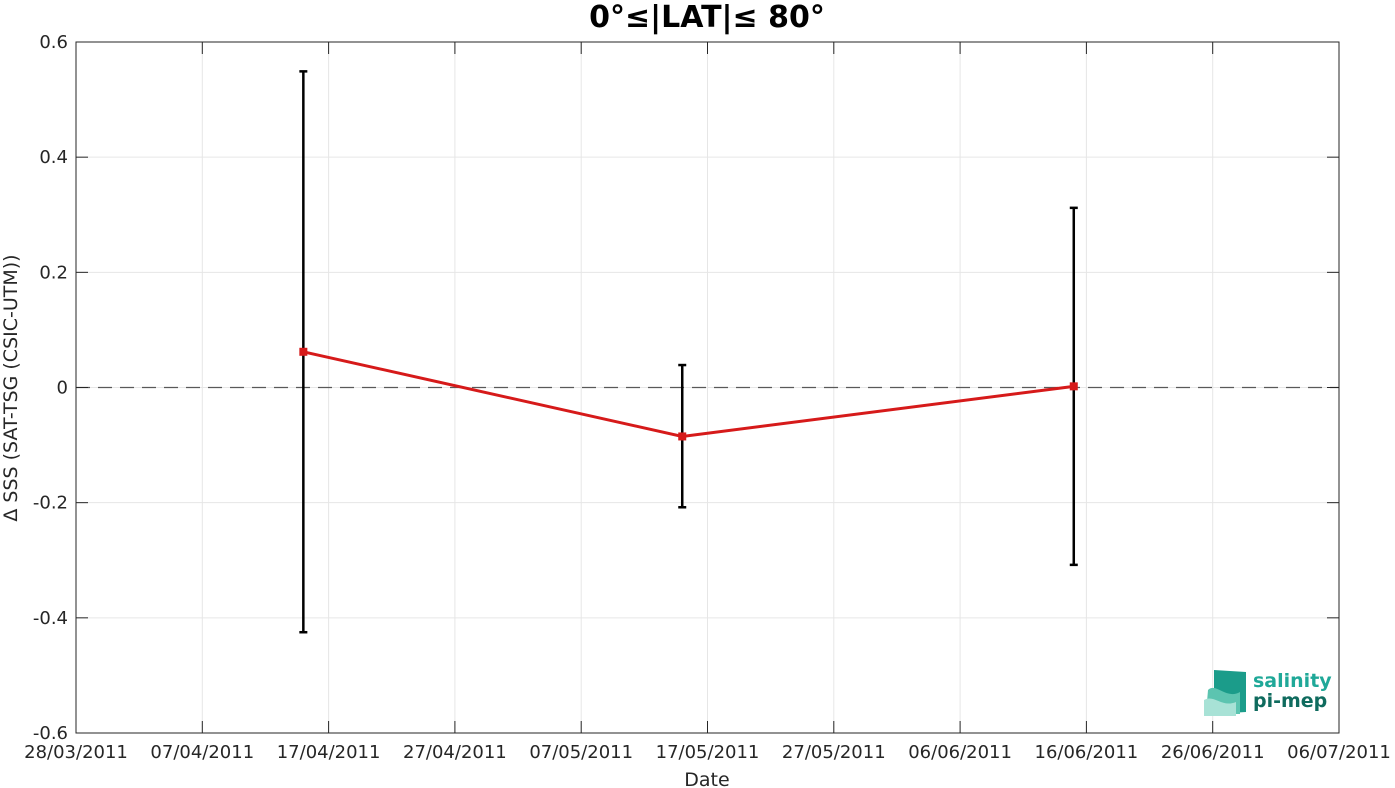 This screenshot has width=1395, height=788. I want to click on y-tick-label: 0, so click(62, 388).